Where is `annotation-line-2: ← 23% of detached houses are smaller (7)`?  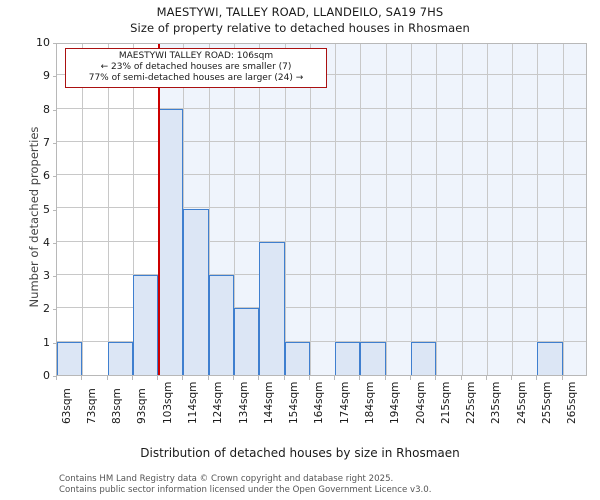 annotation-line-2: ← 23% of detached houses are smaller (7) is located at coordinates (196, 67).